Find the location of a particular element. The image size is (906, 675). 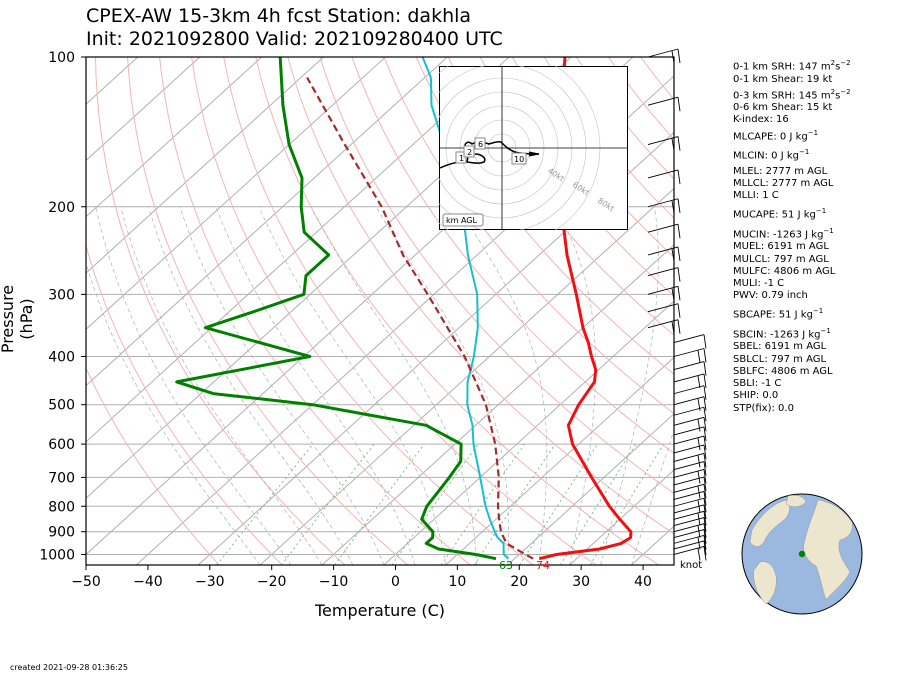

y-tick-label: 300 is located at coordinates (61, 295).